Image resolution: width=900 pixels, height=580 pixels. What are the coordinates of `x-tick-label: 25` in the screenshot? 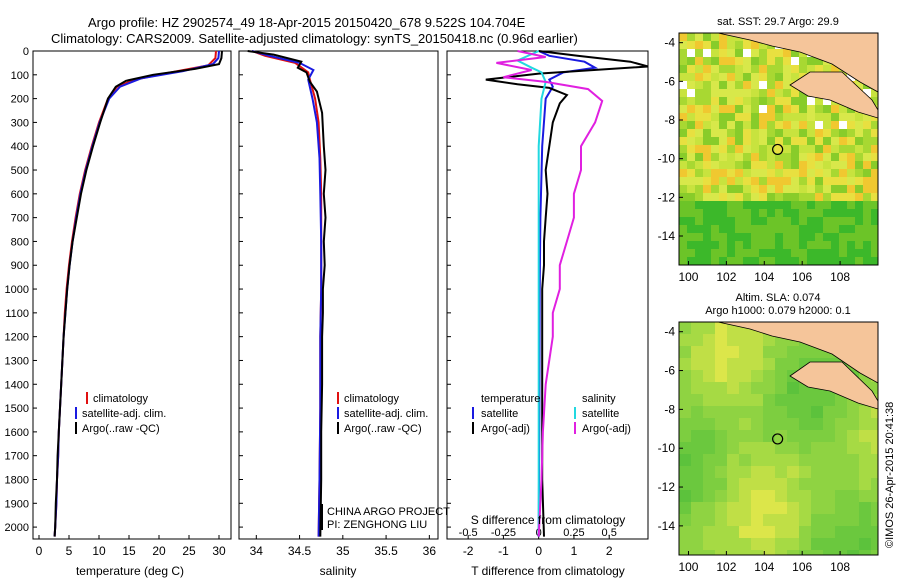 It's located at (189, 551).